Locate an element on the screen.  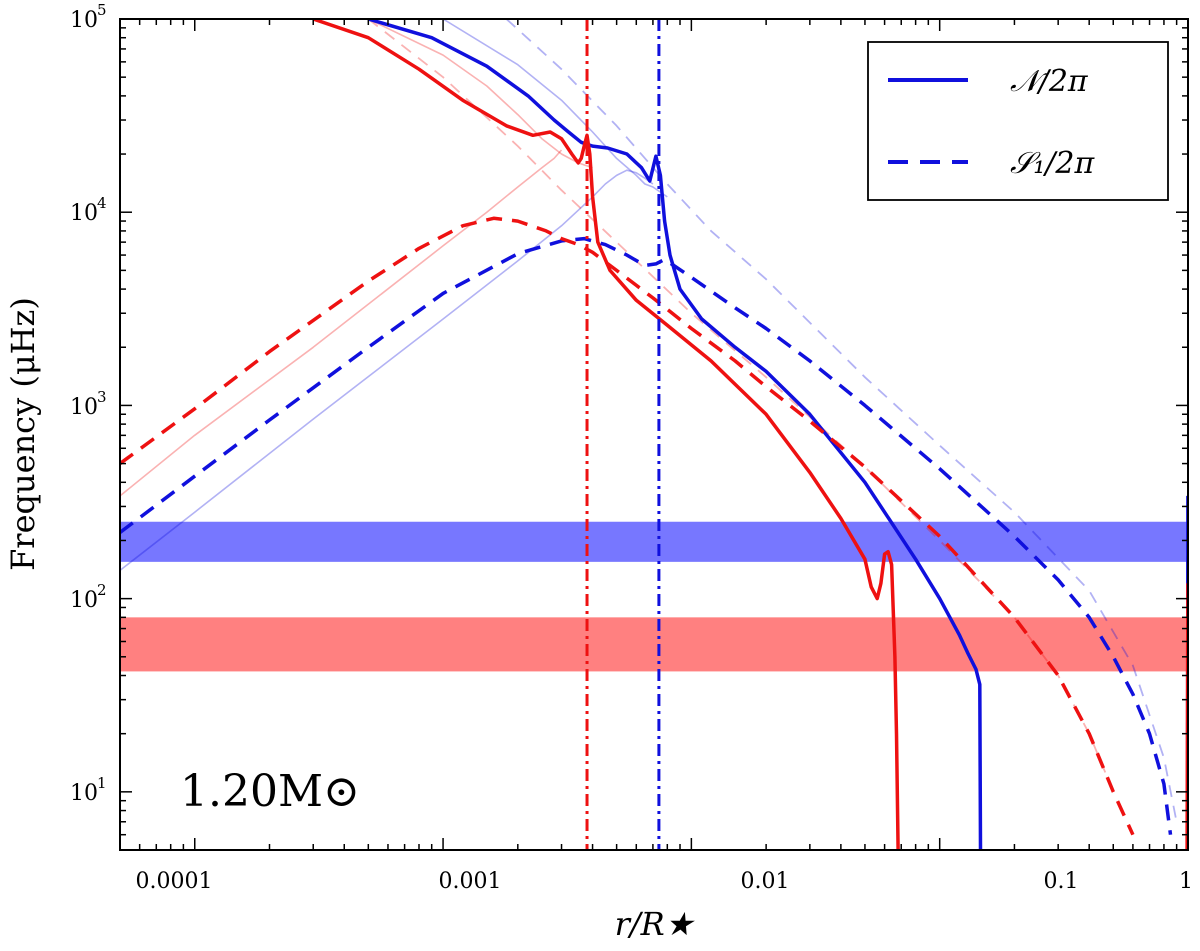
y-tick-label-1e2: 10 2 is located at coordinates (88, 597).